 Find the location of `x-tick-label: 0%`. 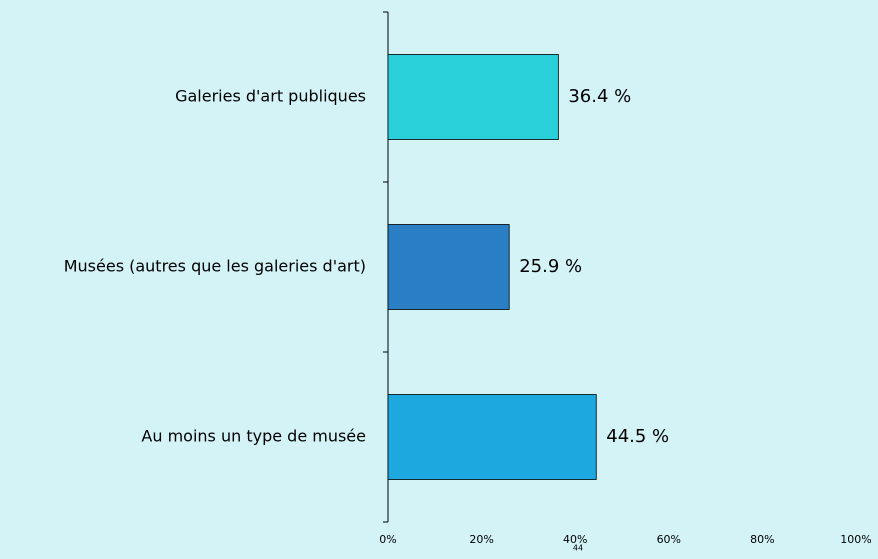

x-tick-label: 0% is located at coordinates (387, 539).